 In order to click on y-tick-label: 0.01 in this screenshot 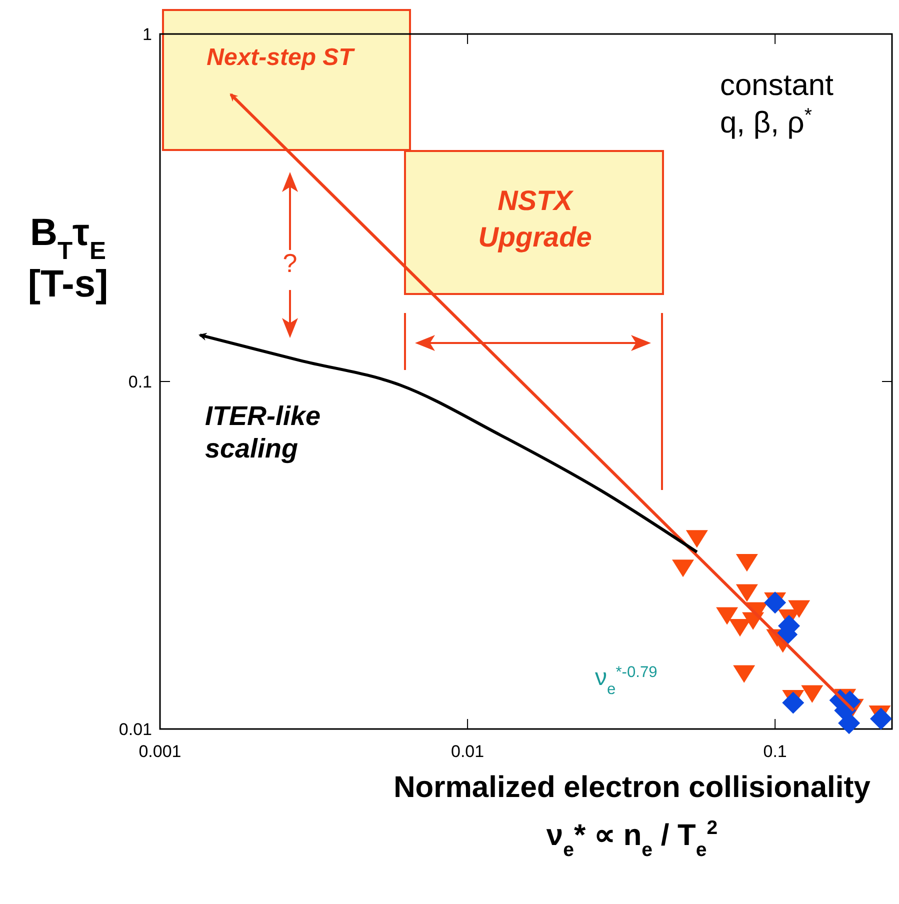, I will do `click(135, 729)`.